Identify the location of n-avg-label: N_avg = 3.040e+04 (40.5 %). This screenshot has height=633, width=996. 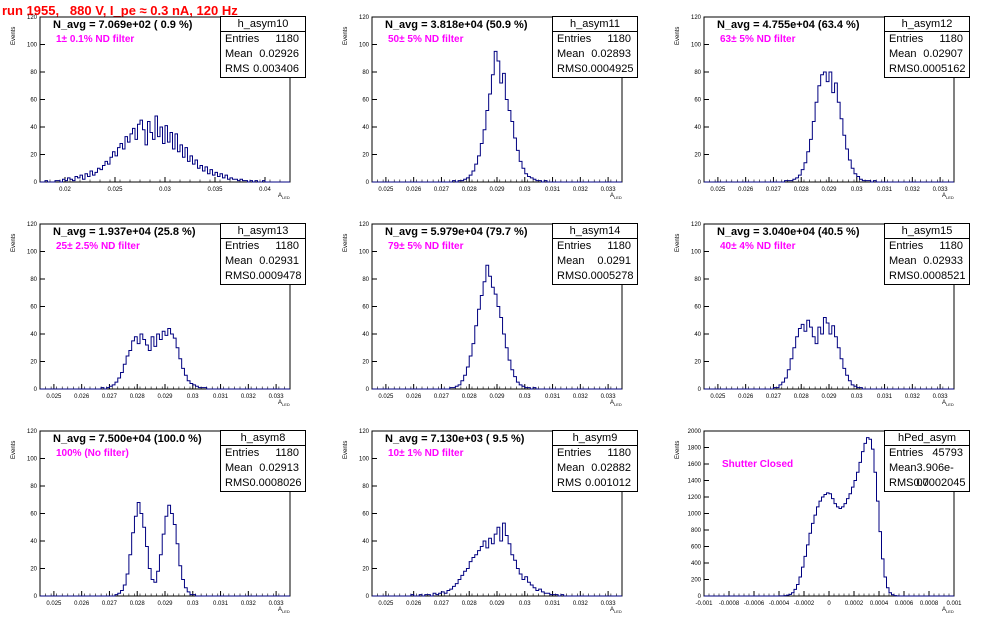
(788, 232).